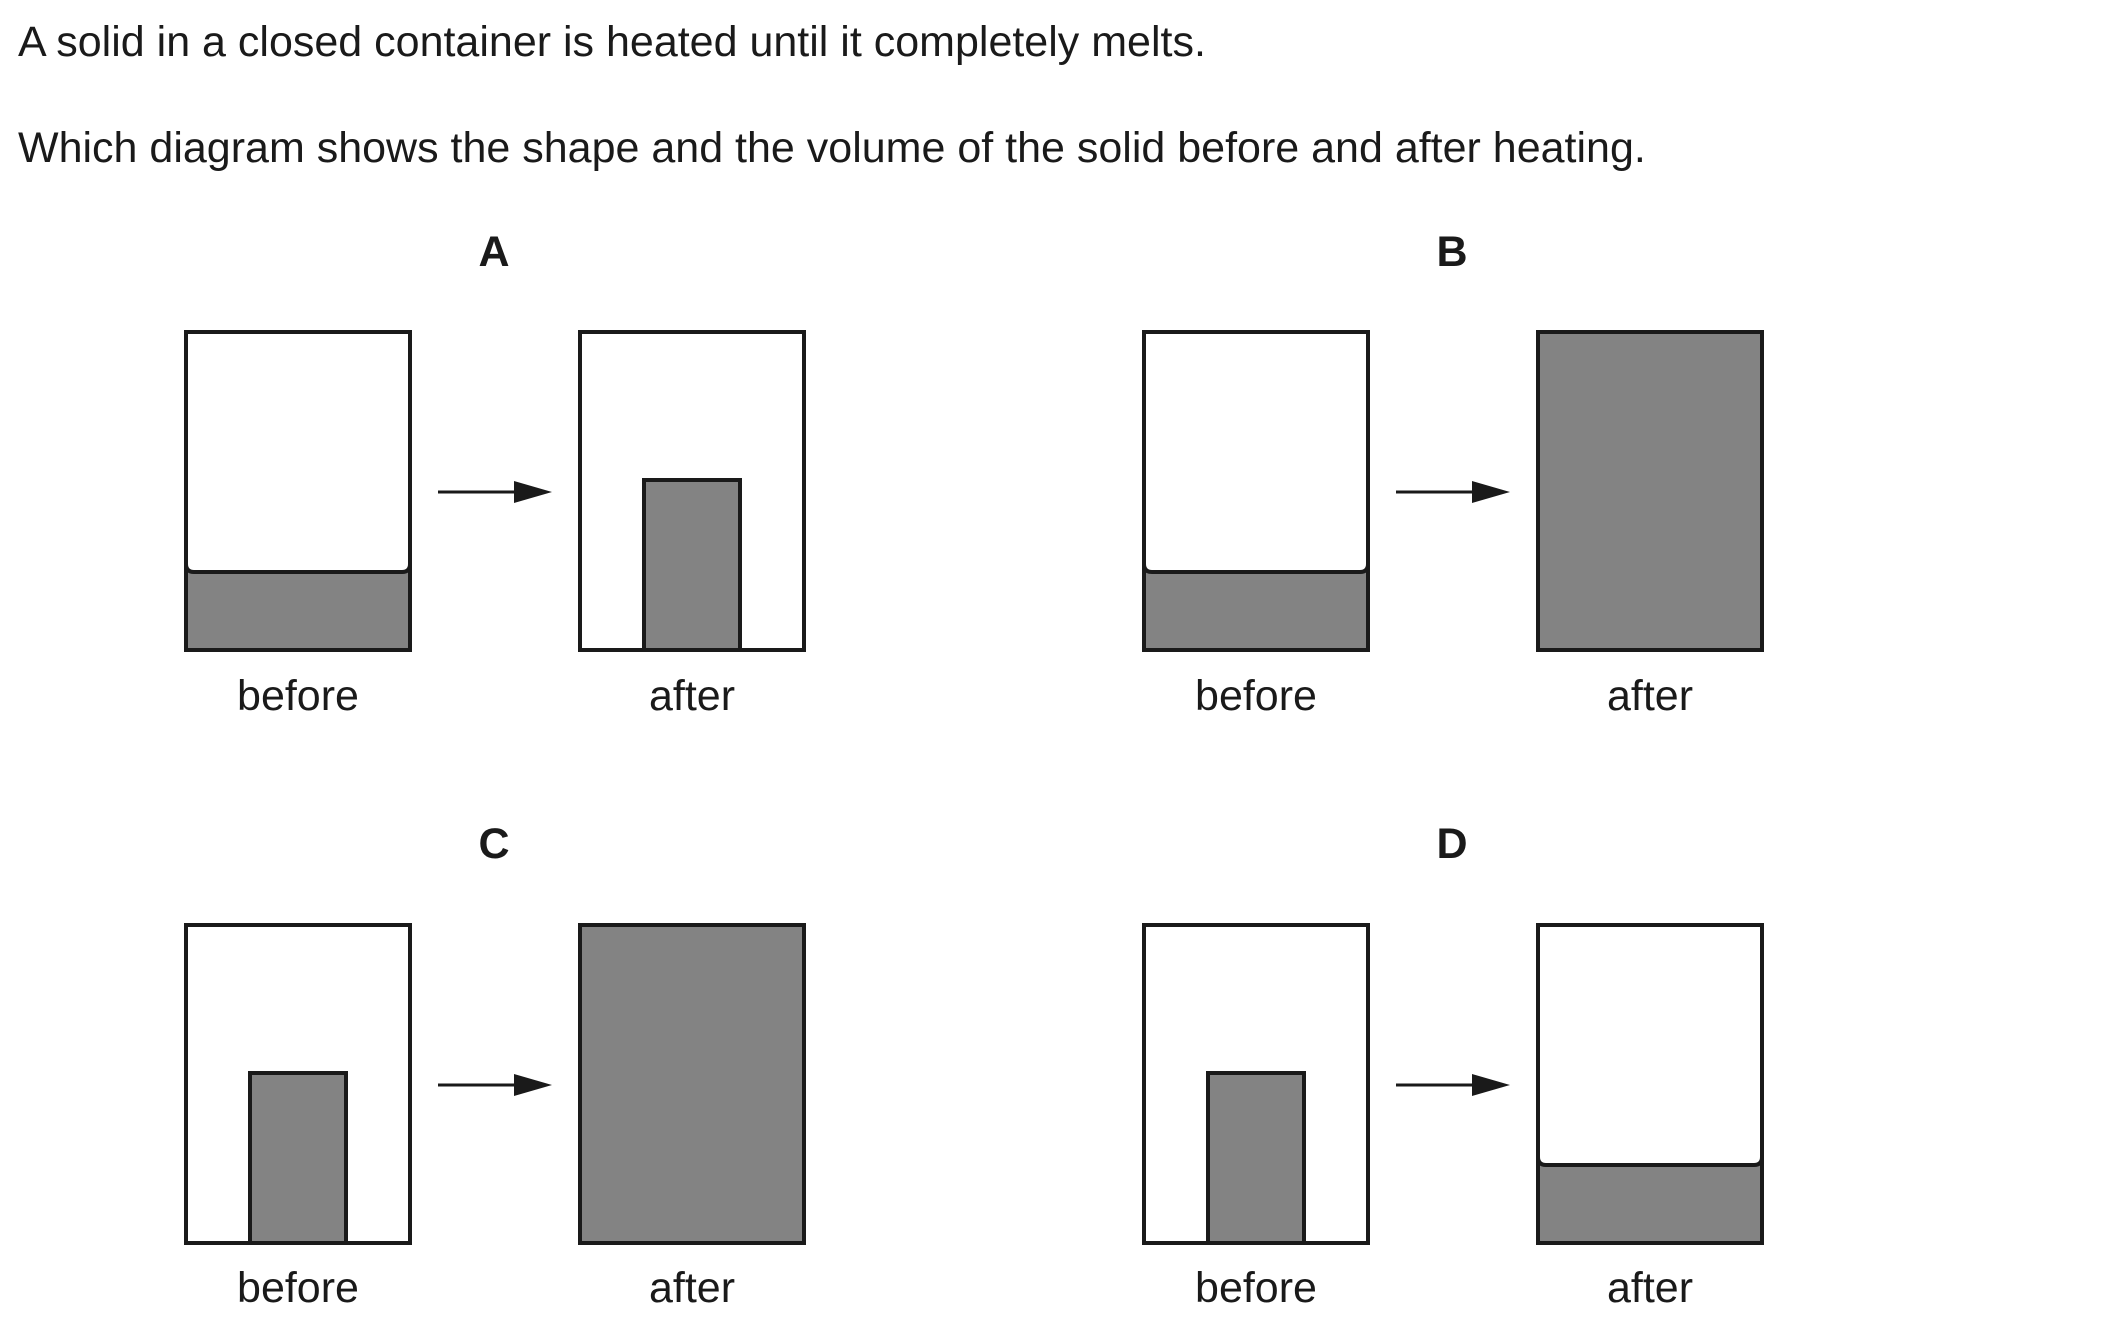 The width and height of the screenshot is (2101, 1343). What do you see at coordinates (1256, 607) in the screenshot?
I see `option-b-before-liquid-layer` at bounding box center [1256, 607].